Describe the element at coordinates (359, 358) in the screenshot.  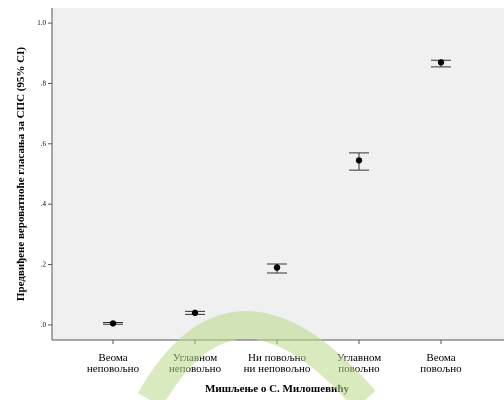
I see `x-tick-label: Углавном` at that location.